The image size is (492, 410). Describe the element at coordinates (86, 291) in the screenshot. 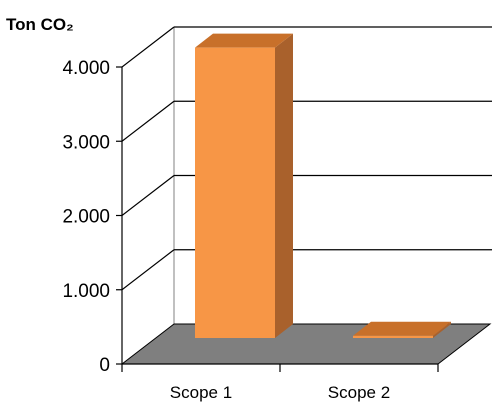

I see `y-tick-label: 1.000` at that location.